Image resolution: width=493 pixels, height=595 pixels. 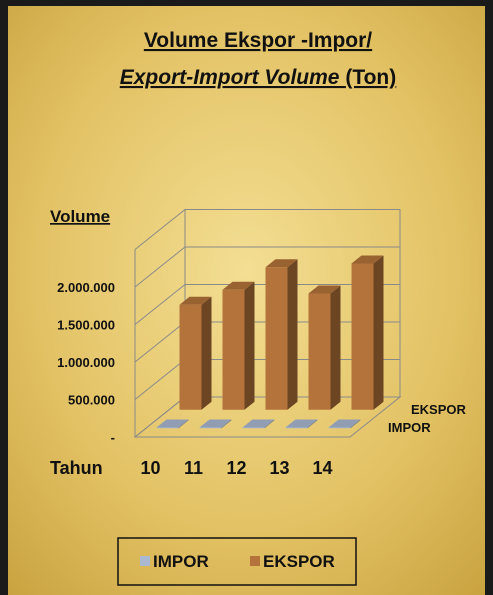 I want to click on top-grid-left, so click(x=160, y=229).